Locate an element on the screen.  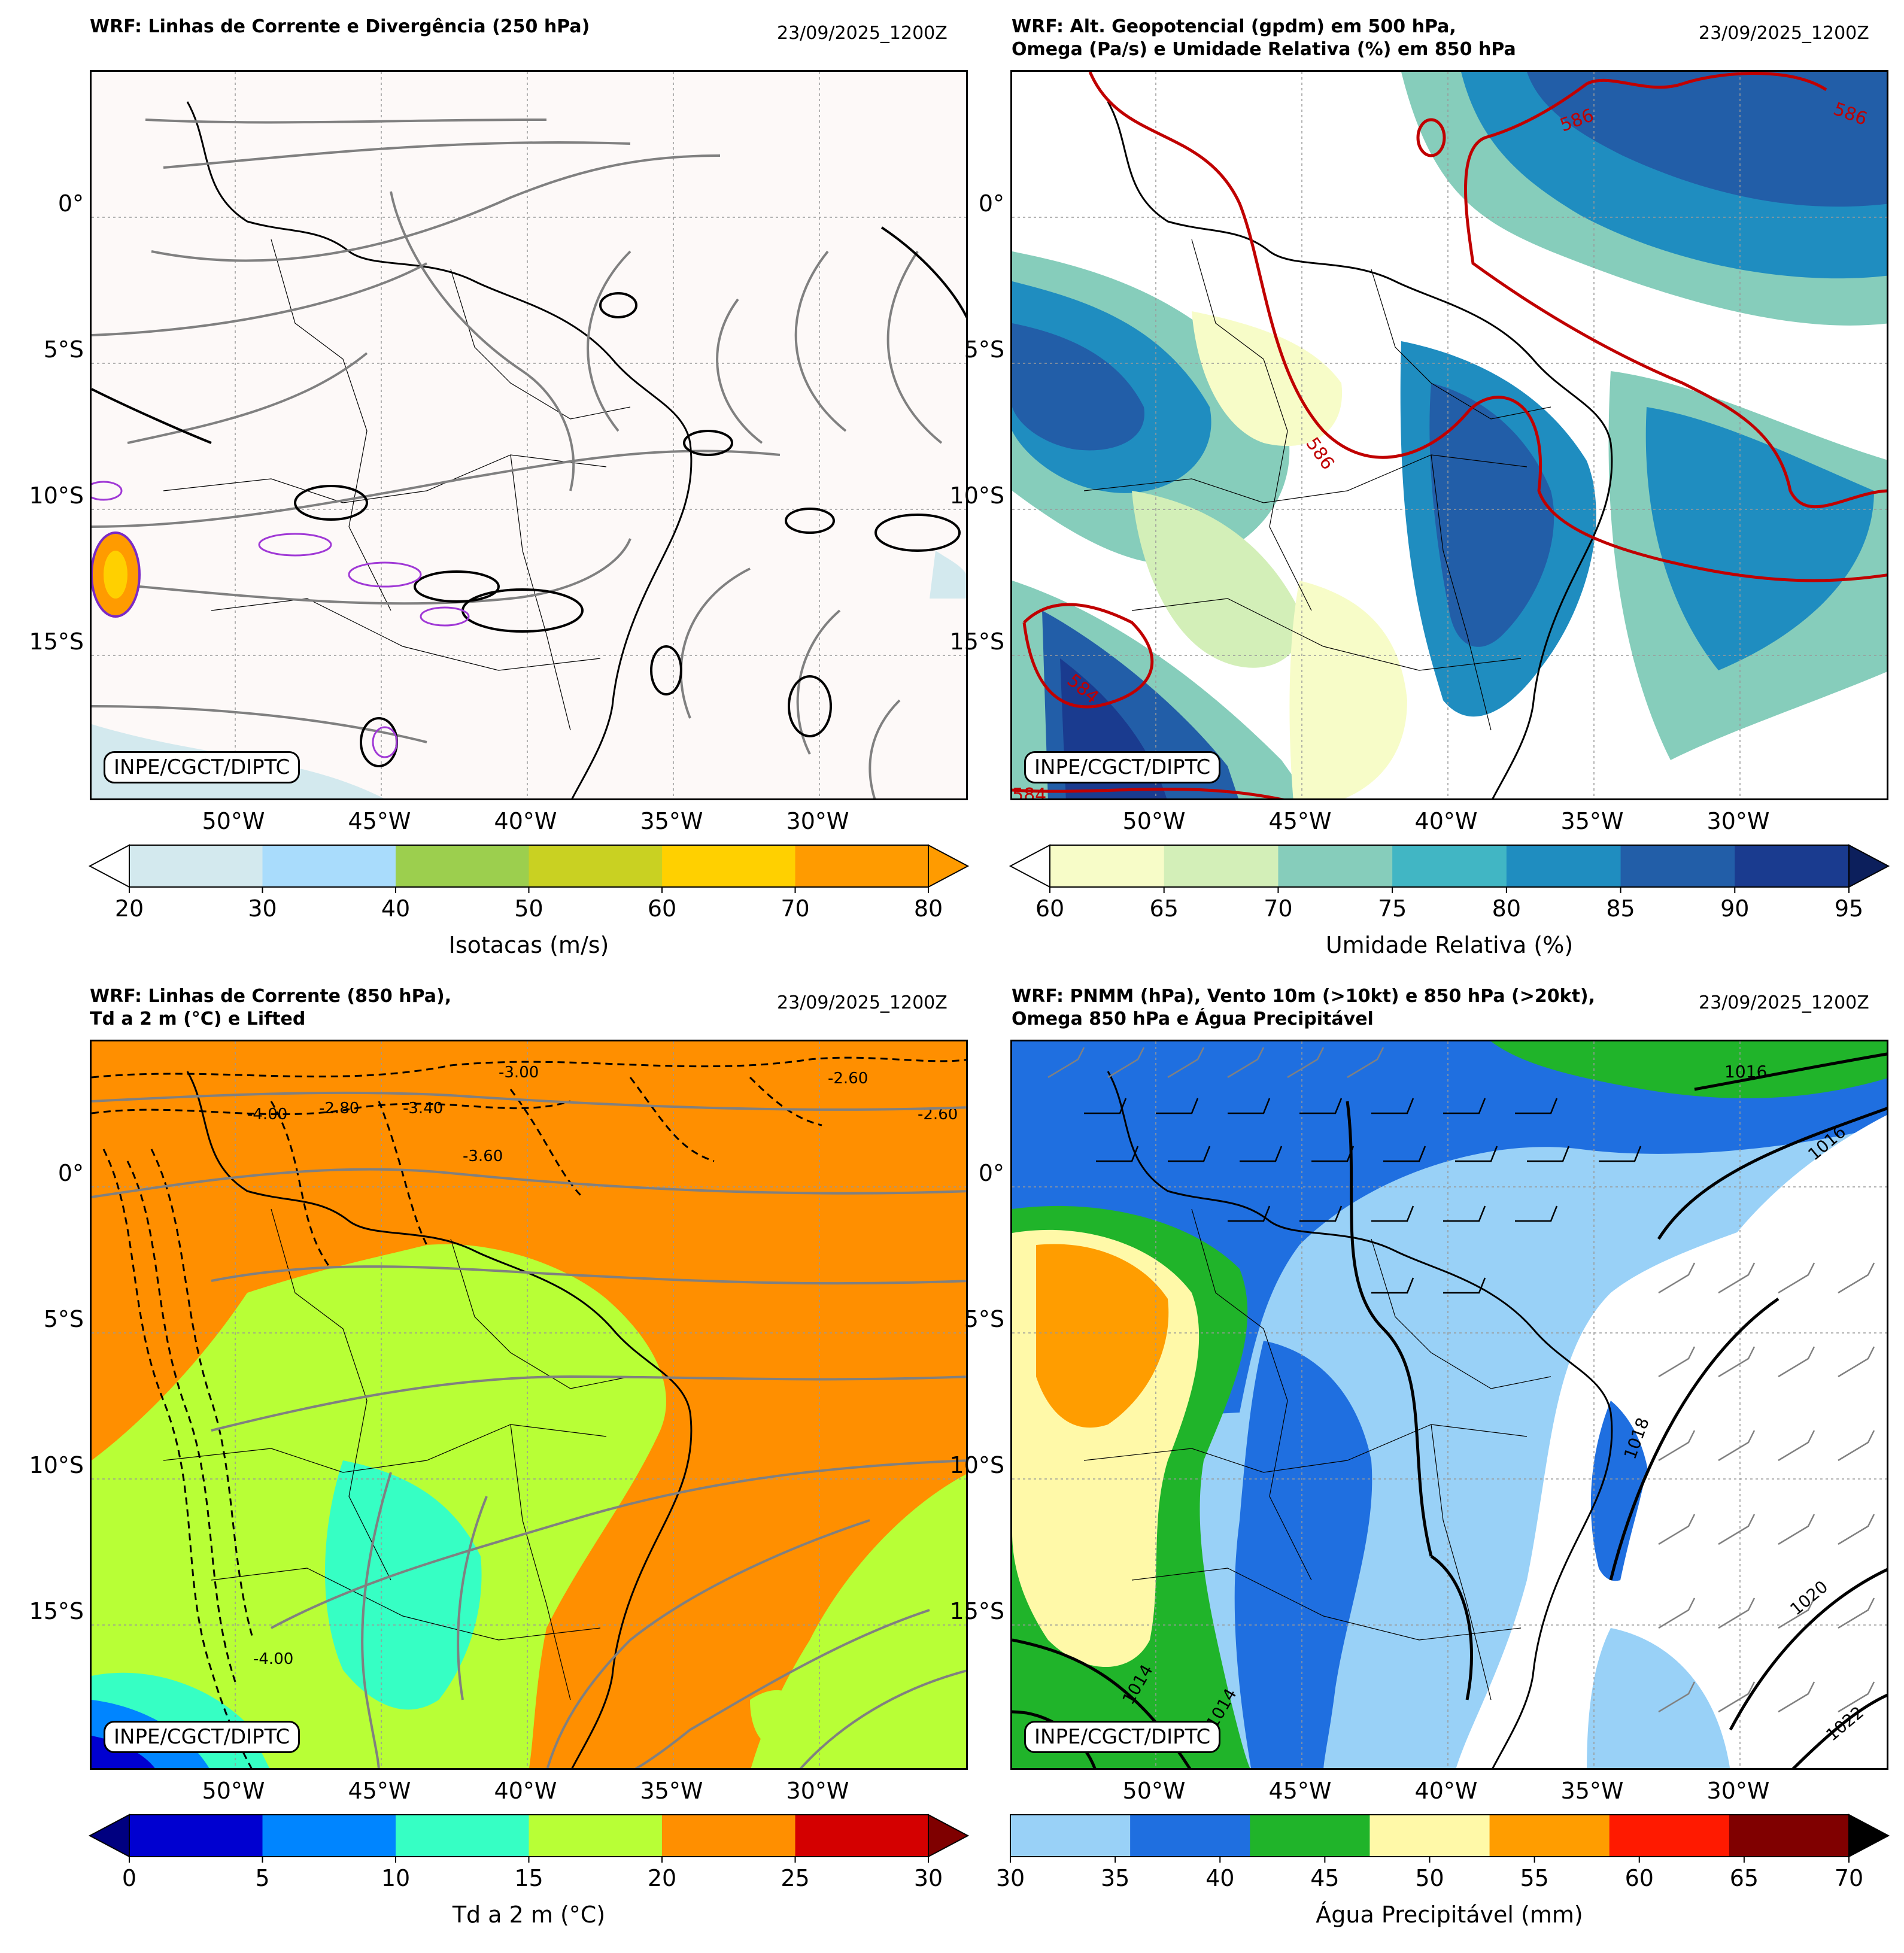
colorbar-label: Isotacas (m/s) is located at coordinates (528, 945).